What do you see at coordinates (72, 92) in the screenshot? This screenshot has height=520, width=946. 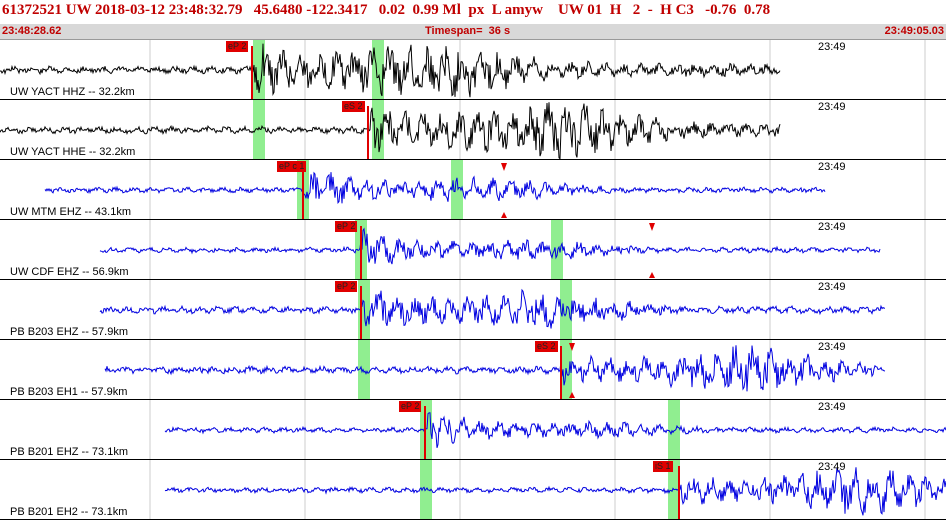 I see `station-label: UW YACT HHZ -- 32.2km` at bounding box center [72, 92].